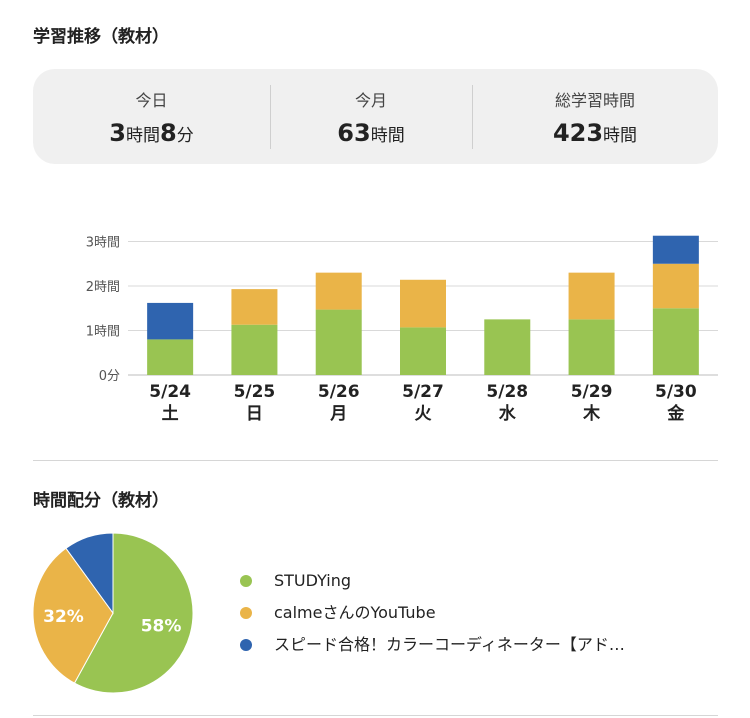 This screenshot has width=750, height=718. I want to click on material-pie-chart: 58% 32%, so click(113, 613).